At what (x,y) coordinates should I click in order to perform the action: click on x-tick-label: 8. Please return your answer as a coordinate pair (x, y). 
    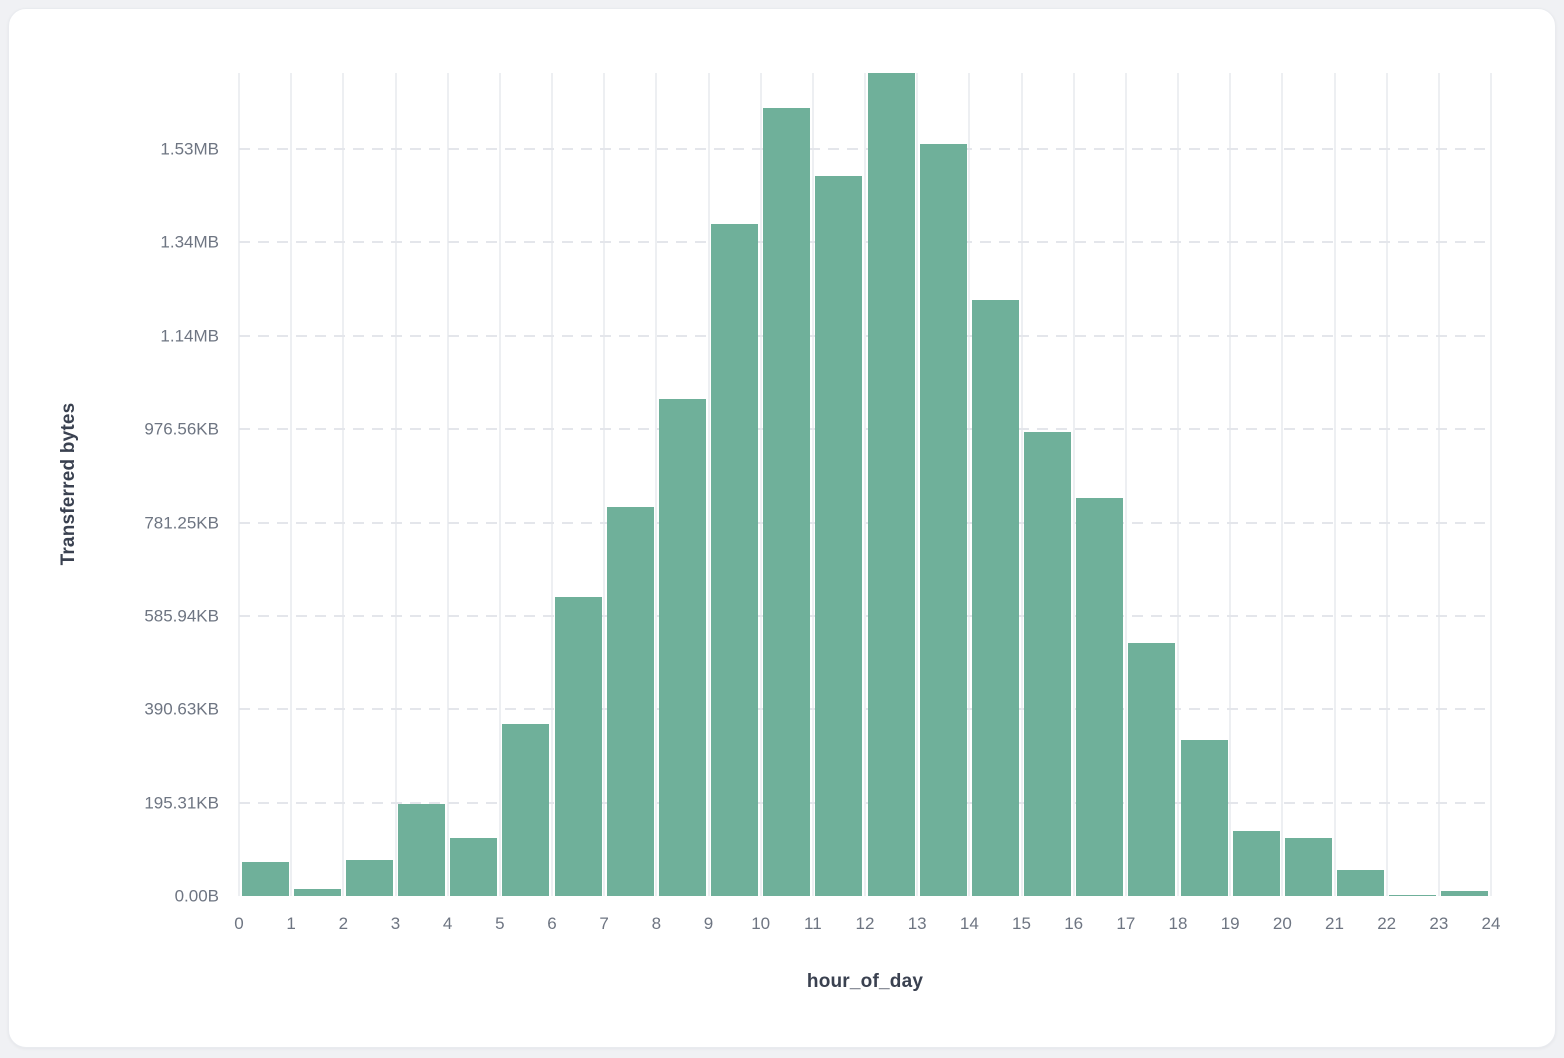
    Looking at the image, I should click on (656, 923).